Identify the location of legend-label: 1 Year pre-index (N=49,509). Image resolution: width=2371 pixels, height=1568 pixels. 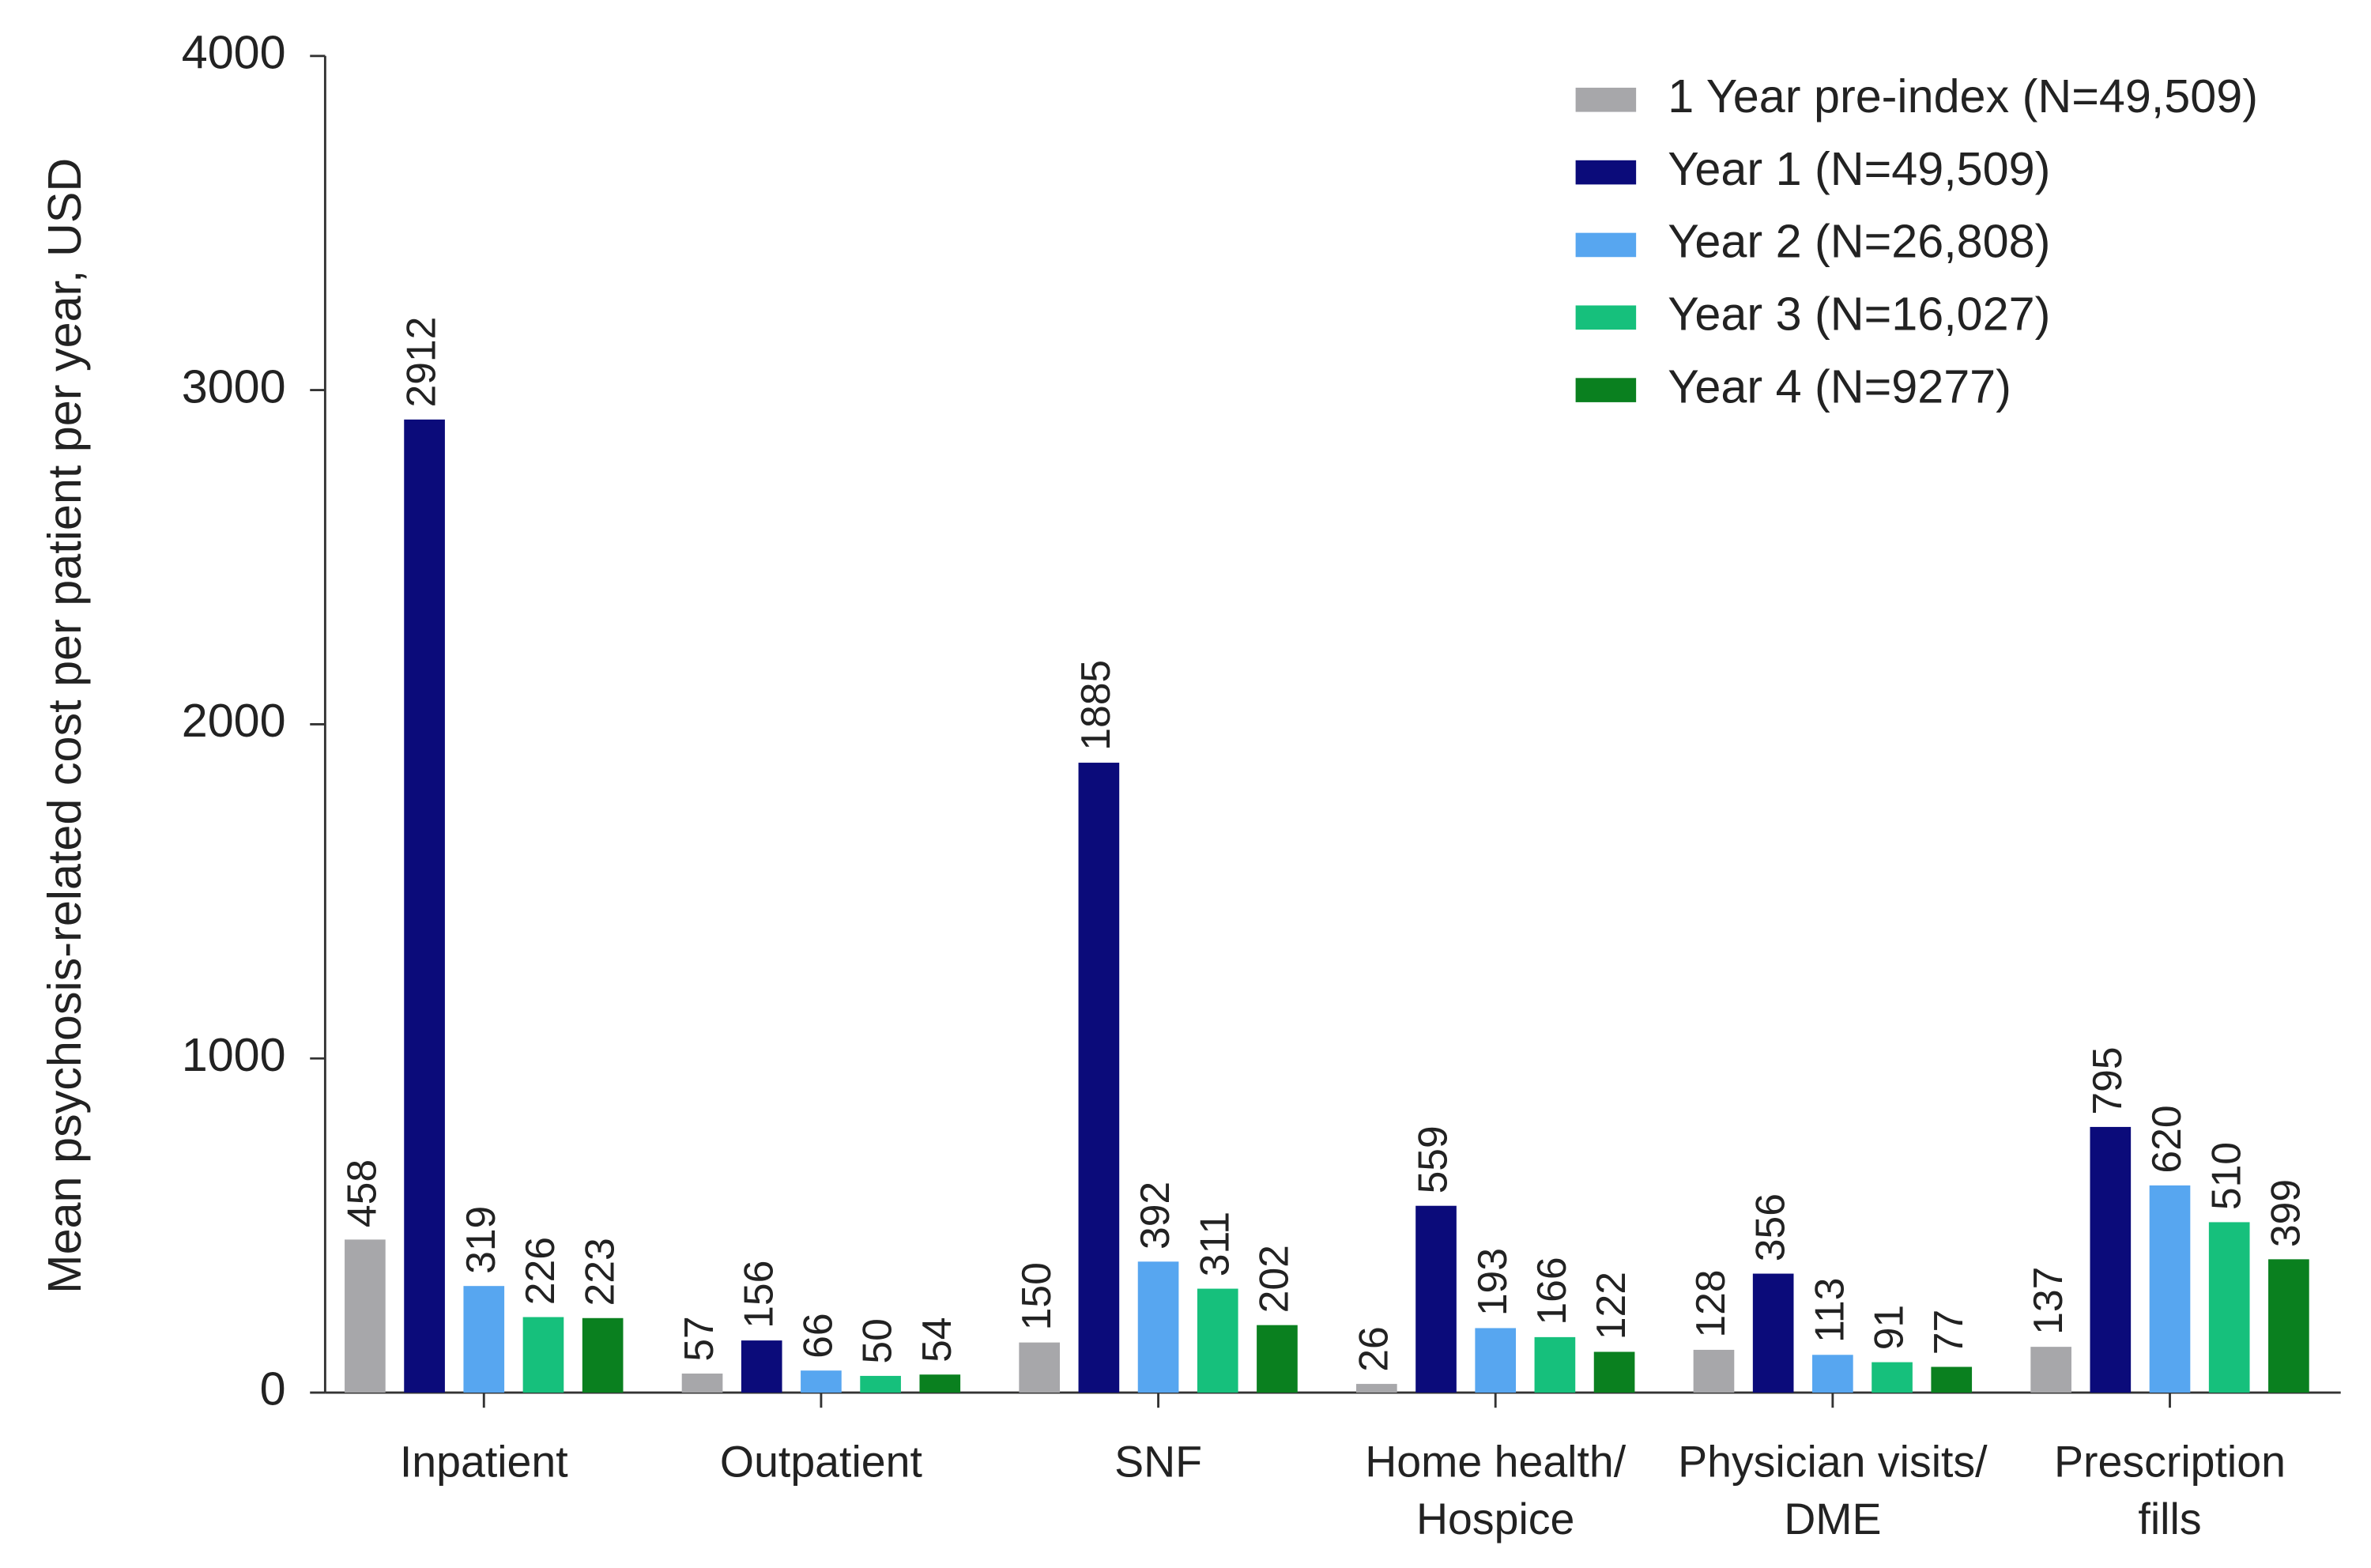
(1963, 96).